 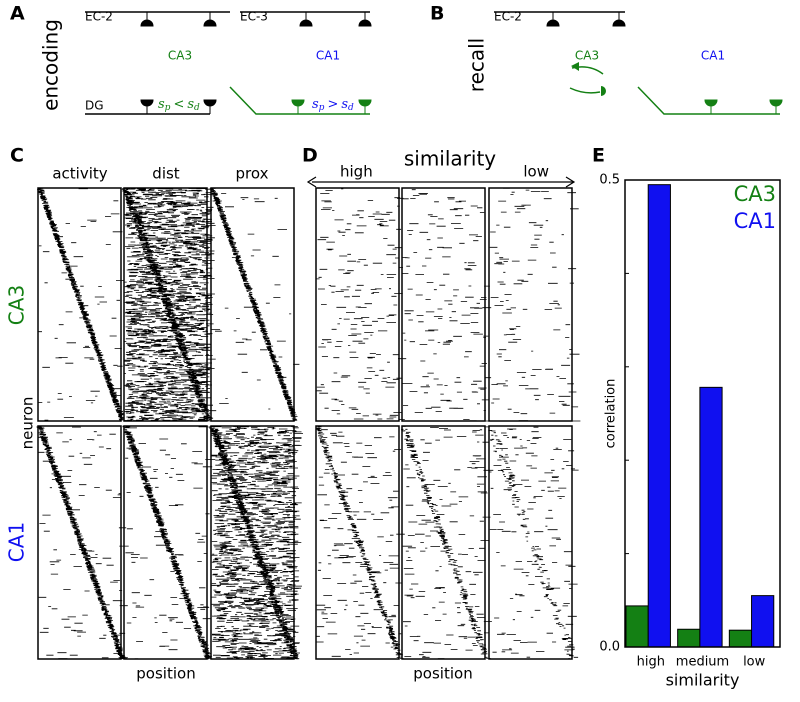 I want to click on formula: sp > sd, so click(x=333, y=105).